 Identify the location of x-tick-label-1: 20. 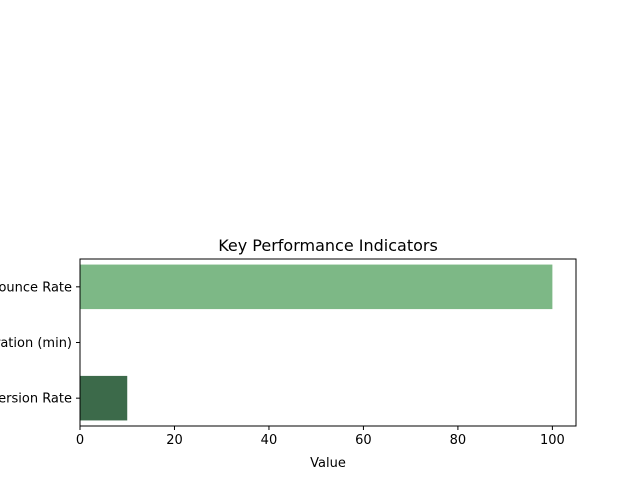
(174, 440).